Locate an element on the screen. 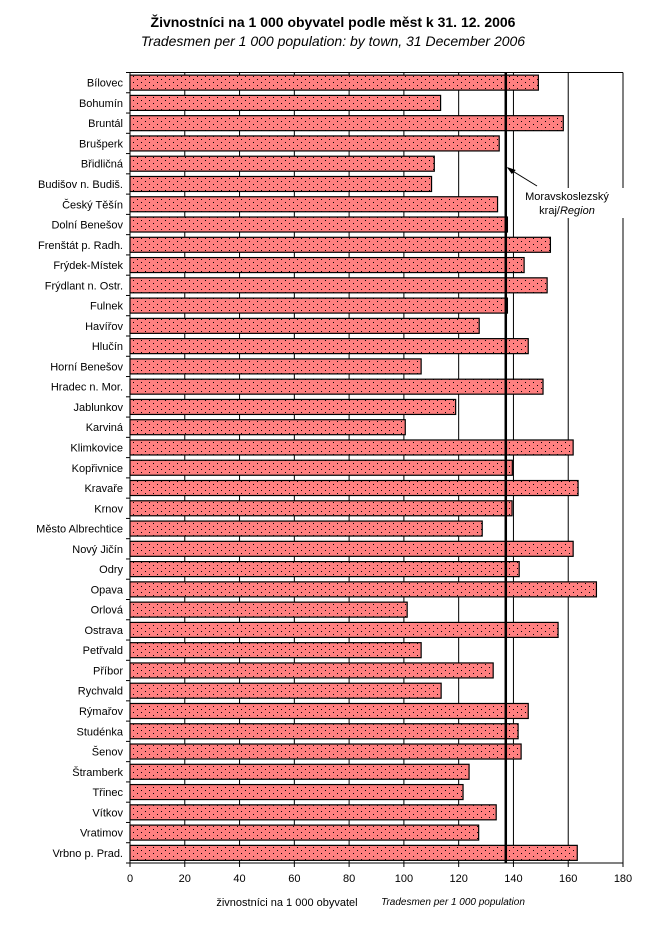  category-label: Hradec n. Mor. is located at coordinates (87, 388).